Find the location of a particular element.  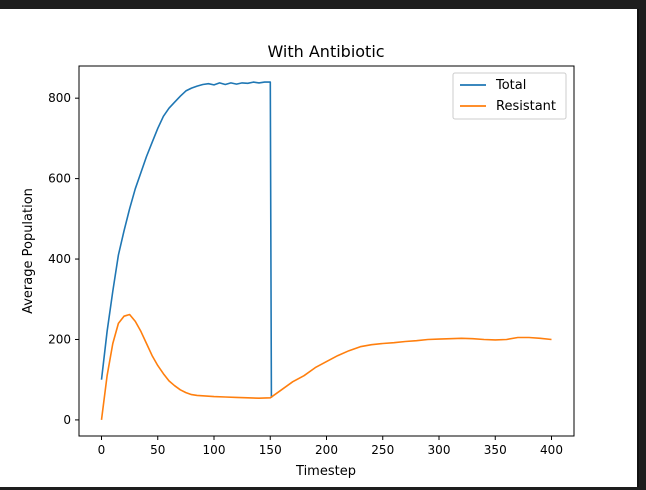

x-tick-label: 150 is located at coordinates (270, 450).